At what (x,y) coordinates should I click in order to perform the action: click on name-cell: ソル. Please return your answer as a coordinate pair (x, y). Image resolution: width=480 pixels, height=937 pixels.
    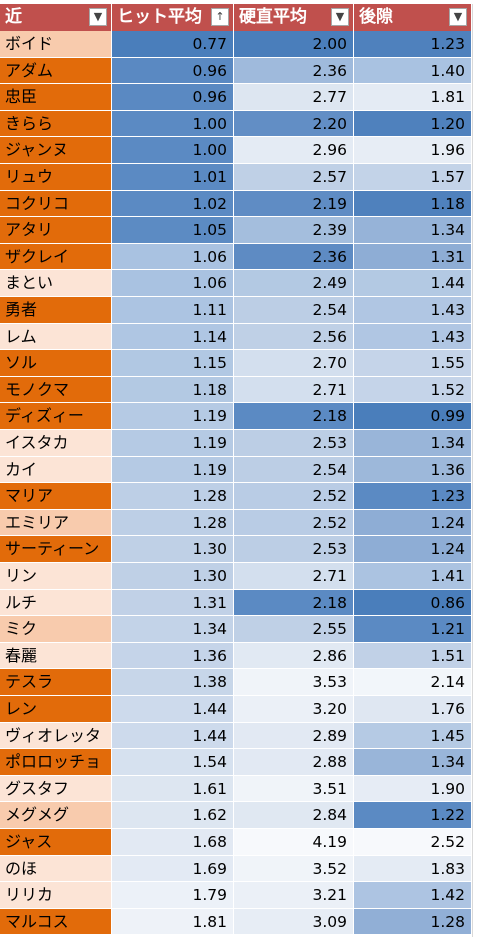
    Looking at the image, I should click on (56, 363).